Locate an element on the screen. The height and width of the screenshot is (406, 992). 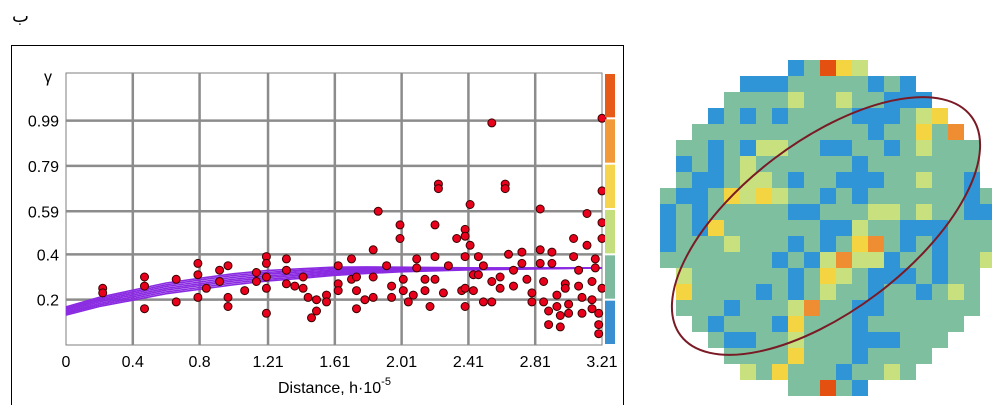
x-tick-label: 0.4 is located at coordinates (133, 362).